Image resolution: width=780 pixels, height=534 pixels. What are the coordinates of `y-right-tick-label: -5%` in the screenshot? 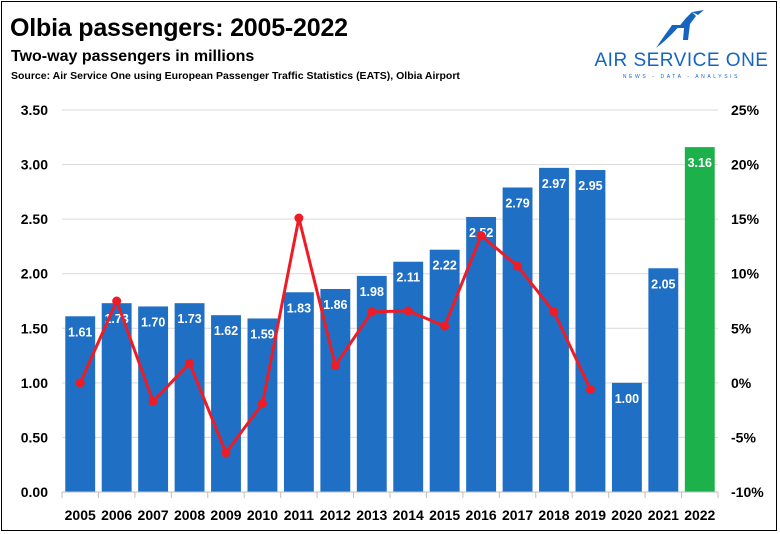 It's located at (743, 437).